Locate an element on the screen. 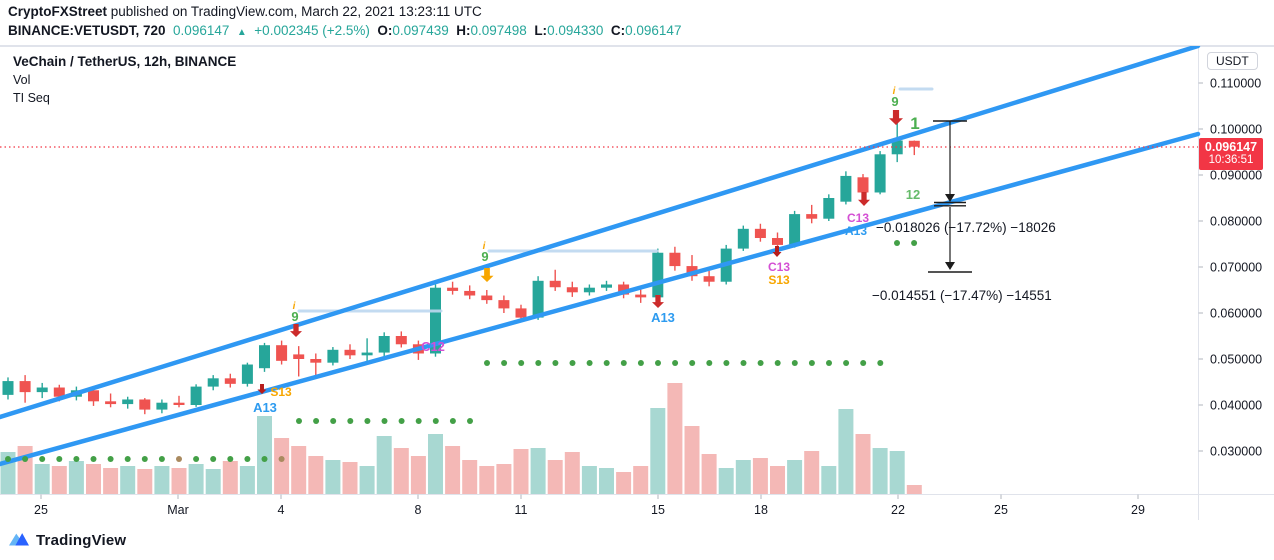  tradingview-brand: TradingView is located at coordinates (67, 540).